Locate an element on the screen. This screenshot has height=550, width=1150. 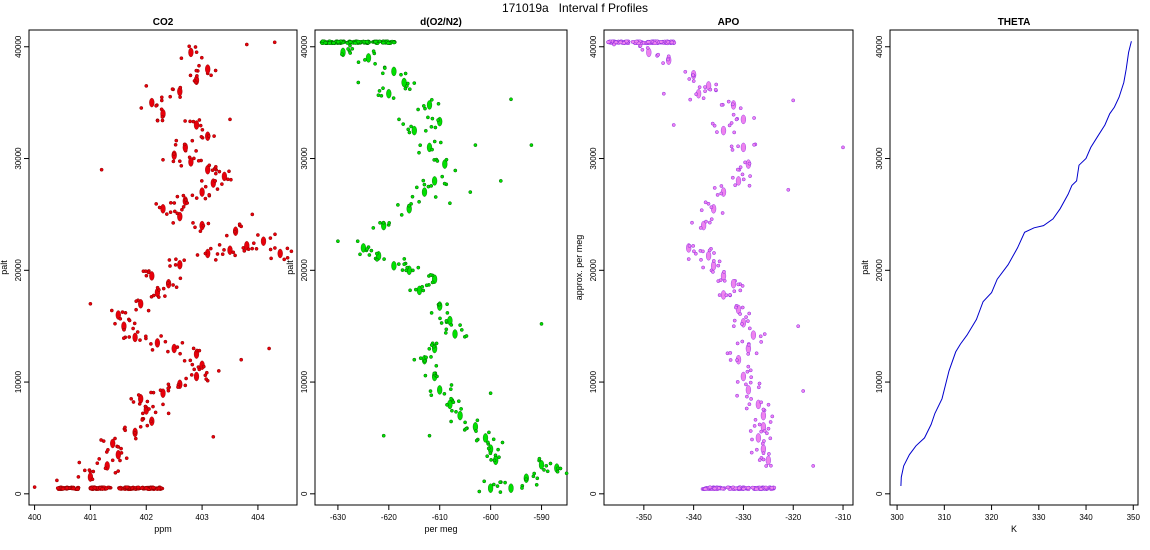
y-tick-label: 30000 is located at coordinates (593, 158).